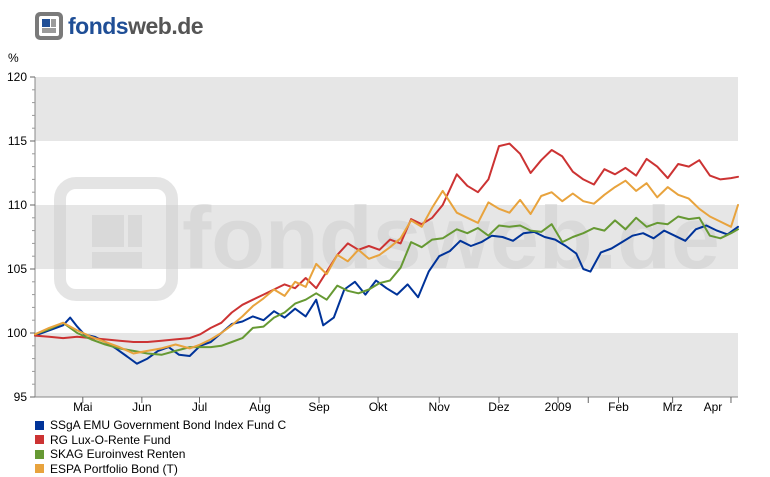  What do you see at coordinates (141, 407) in the screenshot?
I see `x-tick-label: Jun` at bounding box center [141, 407].